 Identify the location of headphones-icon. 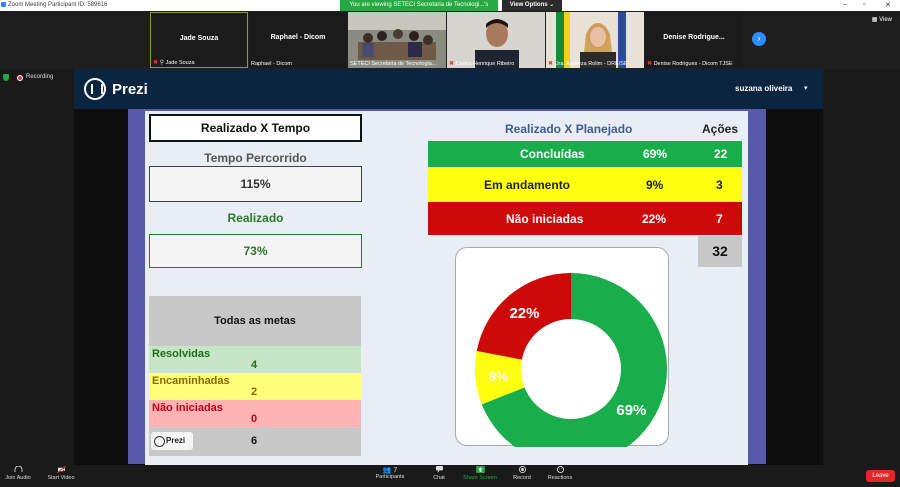
(18, 469).